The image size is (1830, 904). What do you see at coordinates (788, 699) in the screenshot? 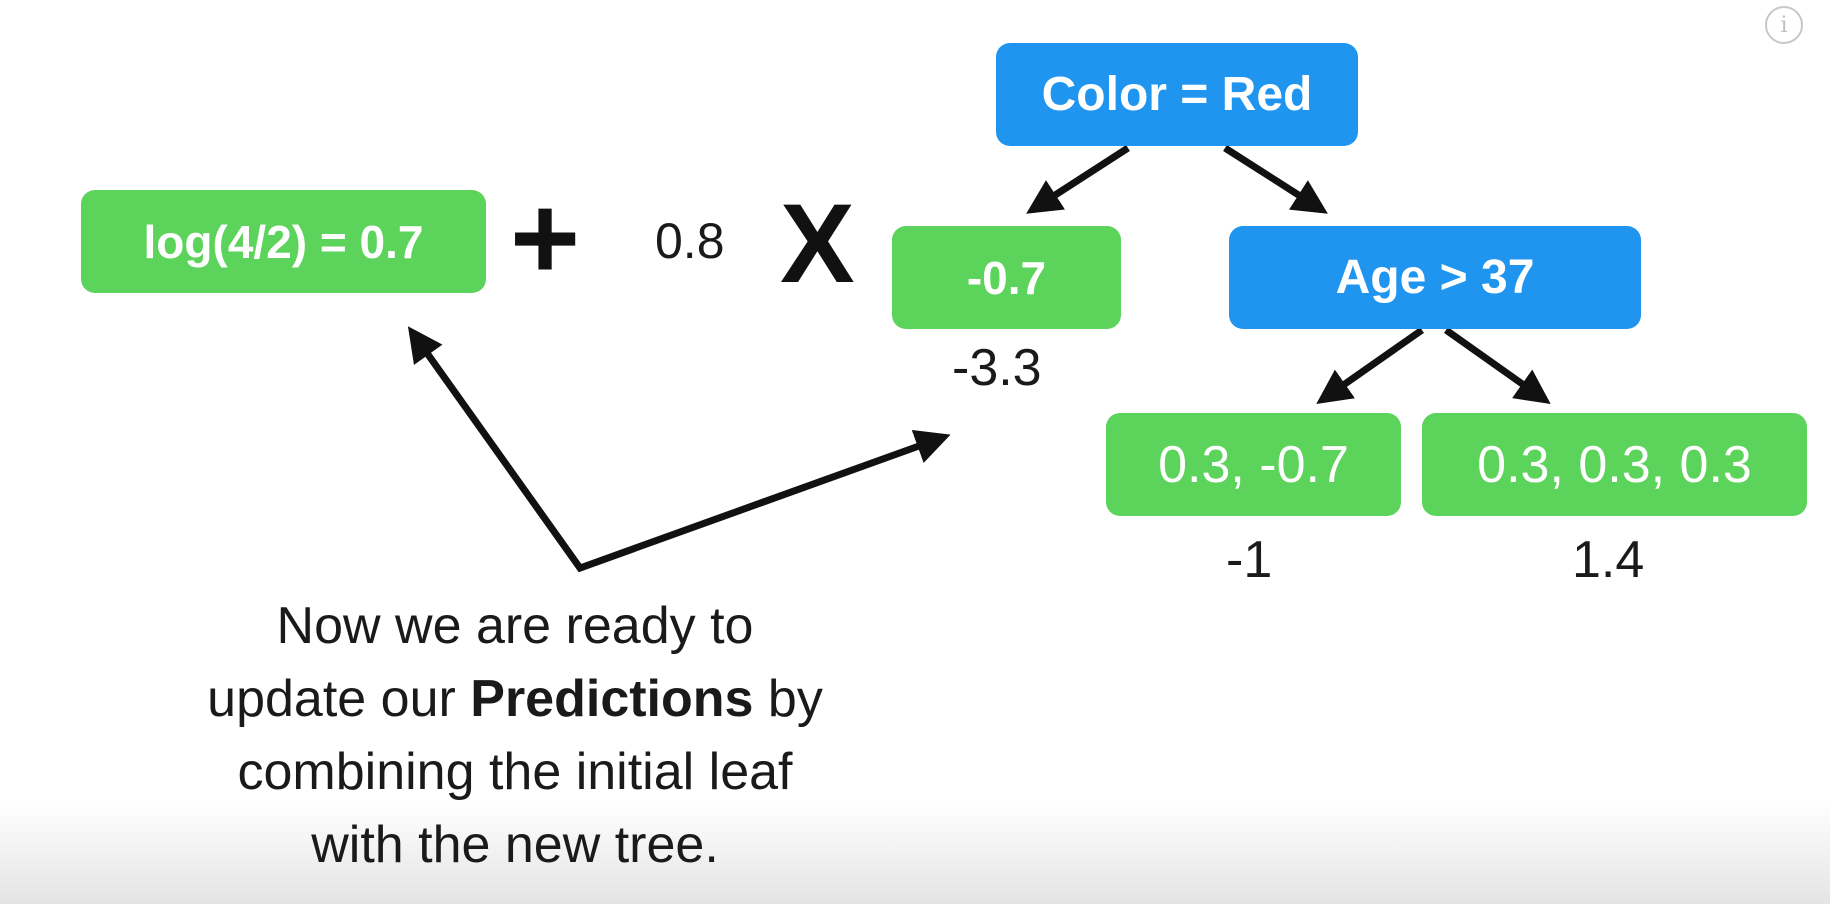
I see `caption-line-2-post: by` at bounding box center [788, 699].